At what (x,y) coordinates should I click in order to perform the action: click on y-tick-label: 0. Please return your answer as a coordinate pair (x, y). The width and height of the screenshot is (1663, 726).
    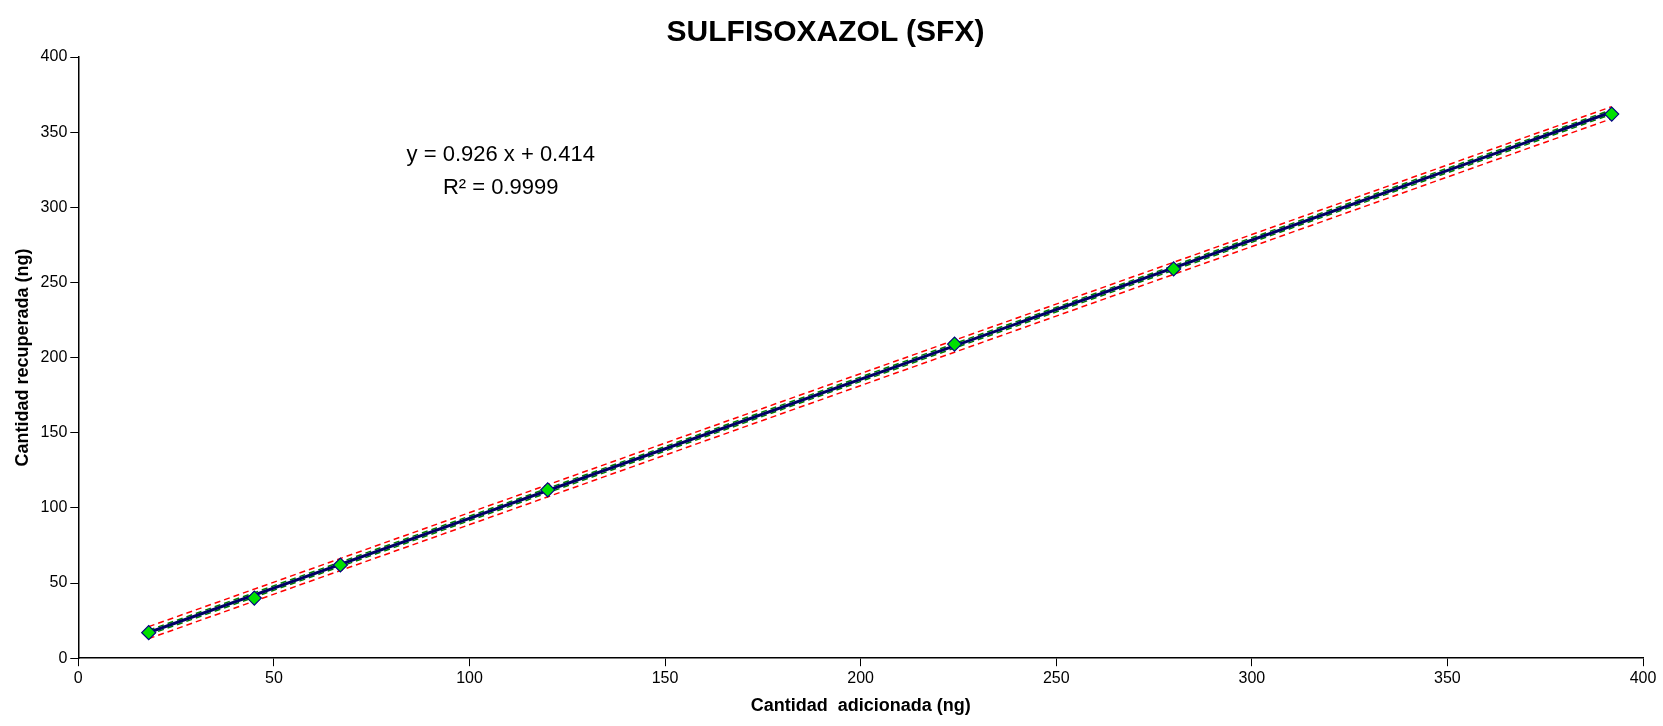
    Looking at the image, I should click on (63, 657).